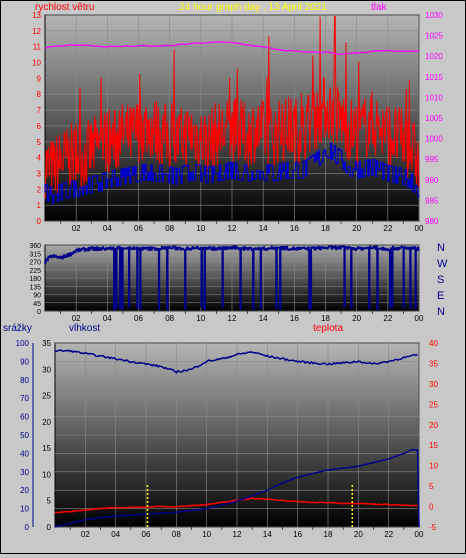 This screenshot has width=466, height=558. What do you see at coordinates (434, 97) in the screenshot?
I see `panel1-y2-tick-label: 1010` at bounding box center [434, 97].